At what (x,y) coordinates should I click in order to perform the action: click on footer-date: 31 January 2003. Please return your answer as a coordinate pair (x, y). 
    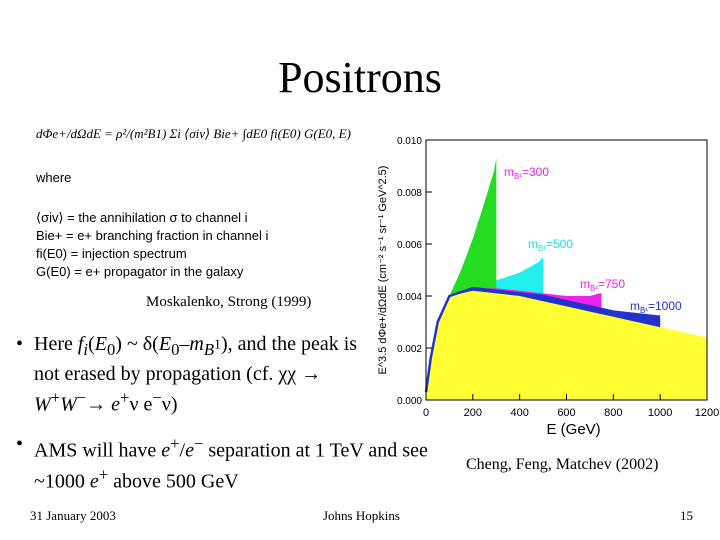
    Looking at the image, I should click on (73, 515).